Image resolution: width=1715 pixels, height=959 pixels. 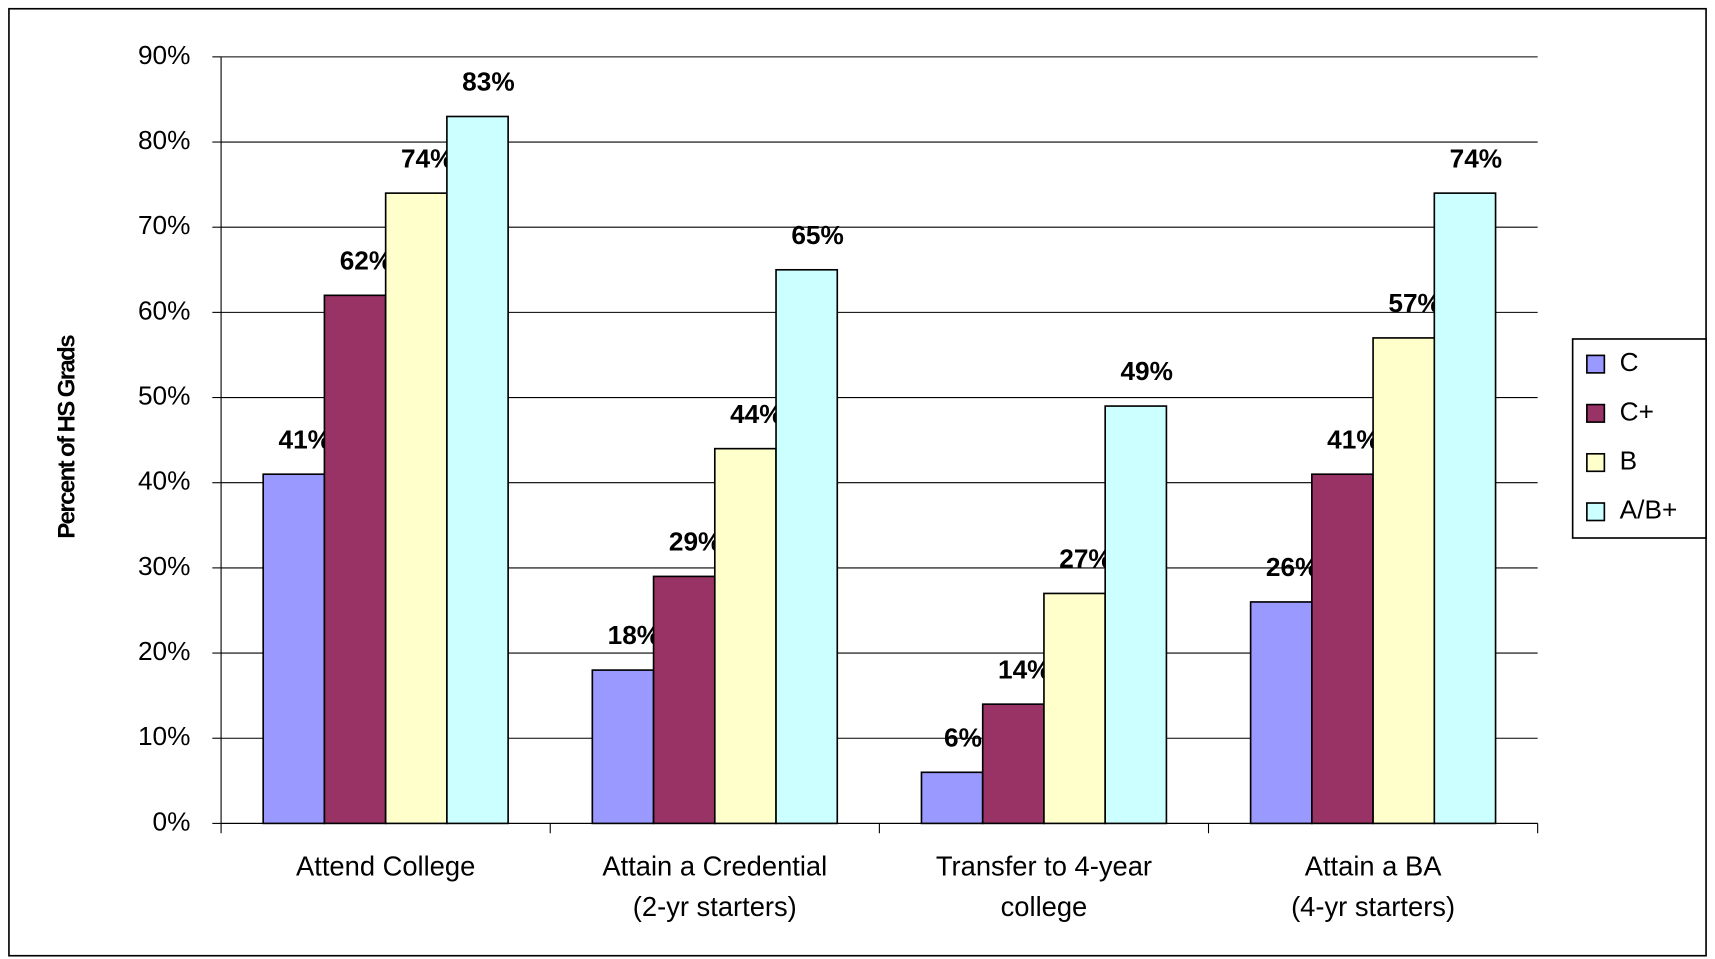 I want to click on data-label: 26%, so click(x=1292, y=567).